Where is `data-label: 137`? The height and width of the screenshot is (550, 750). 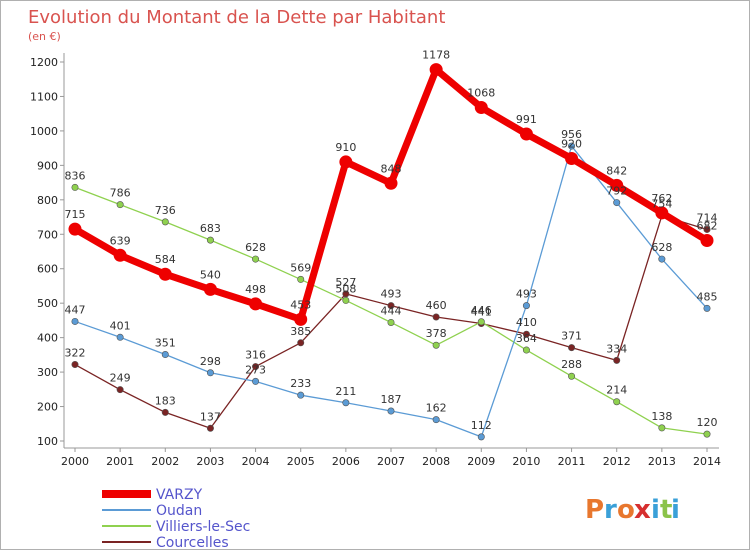 data-label: 137 is located at coordinates (210, 416).